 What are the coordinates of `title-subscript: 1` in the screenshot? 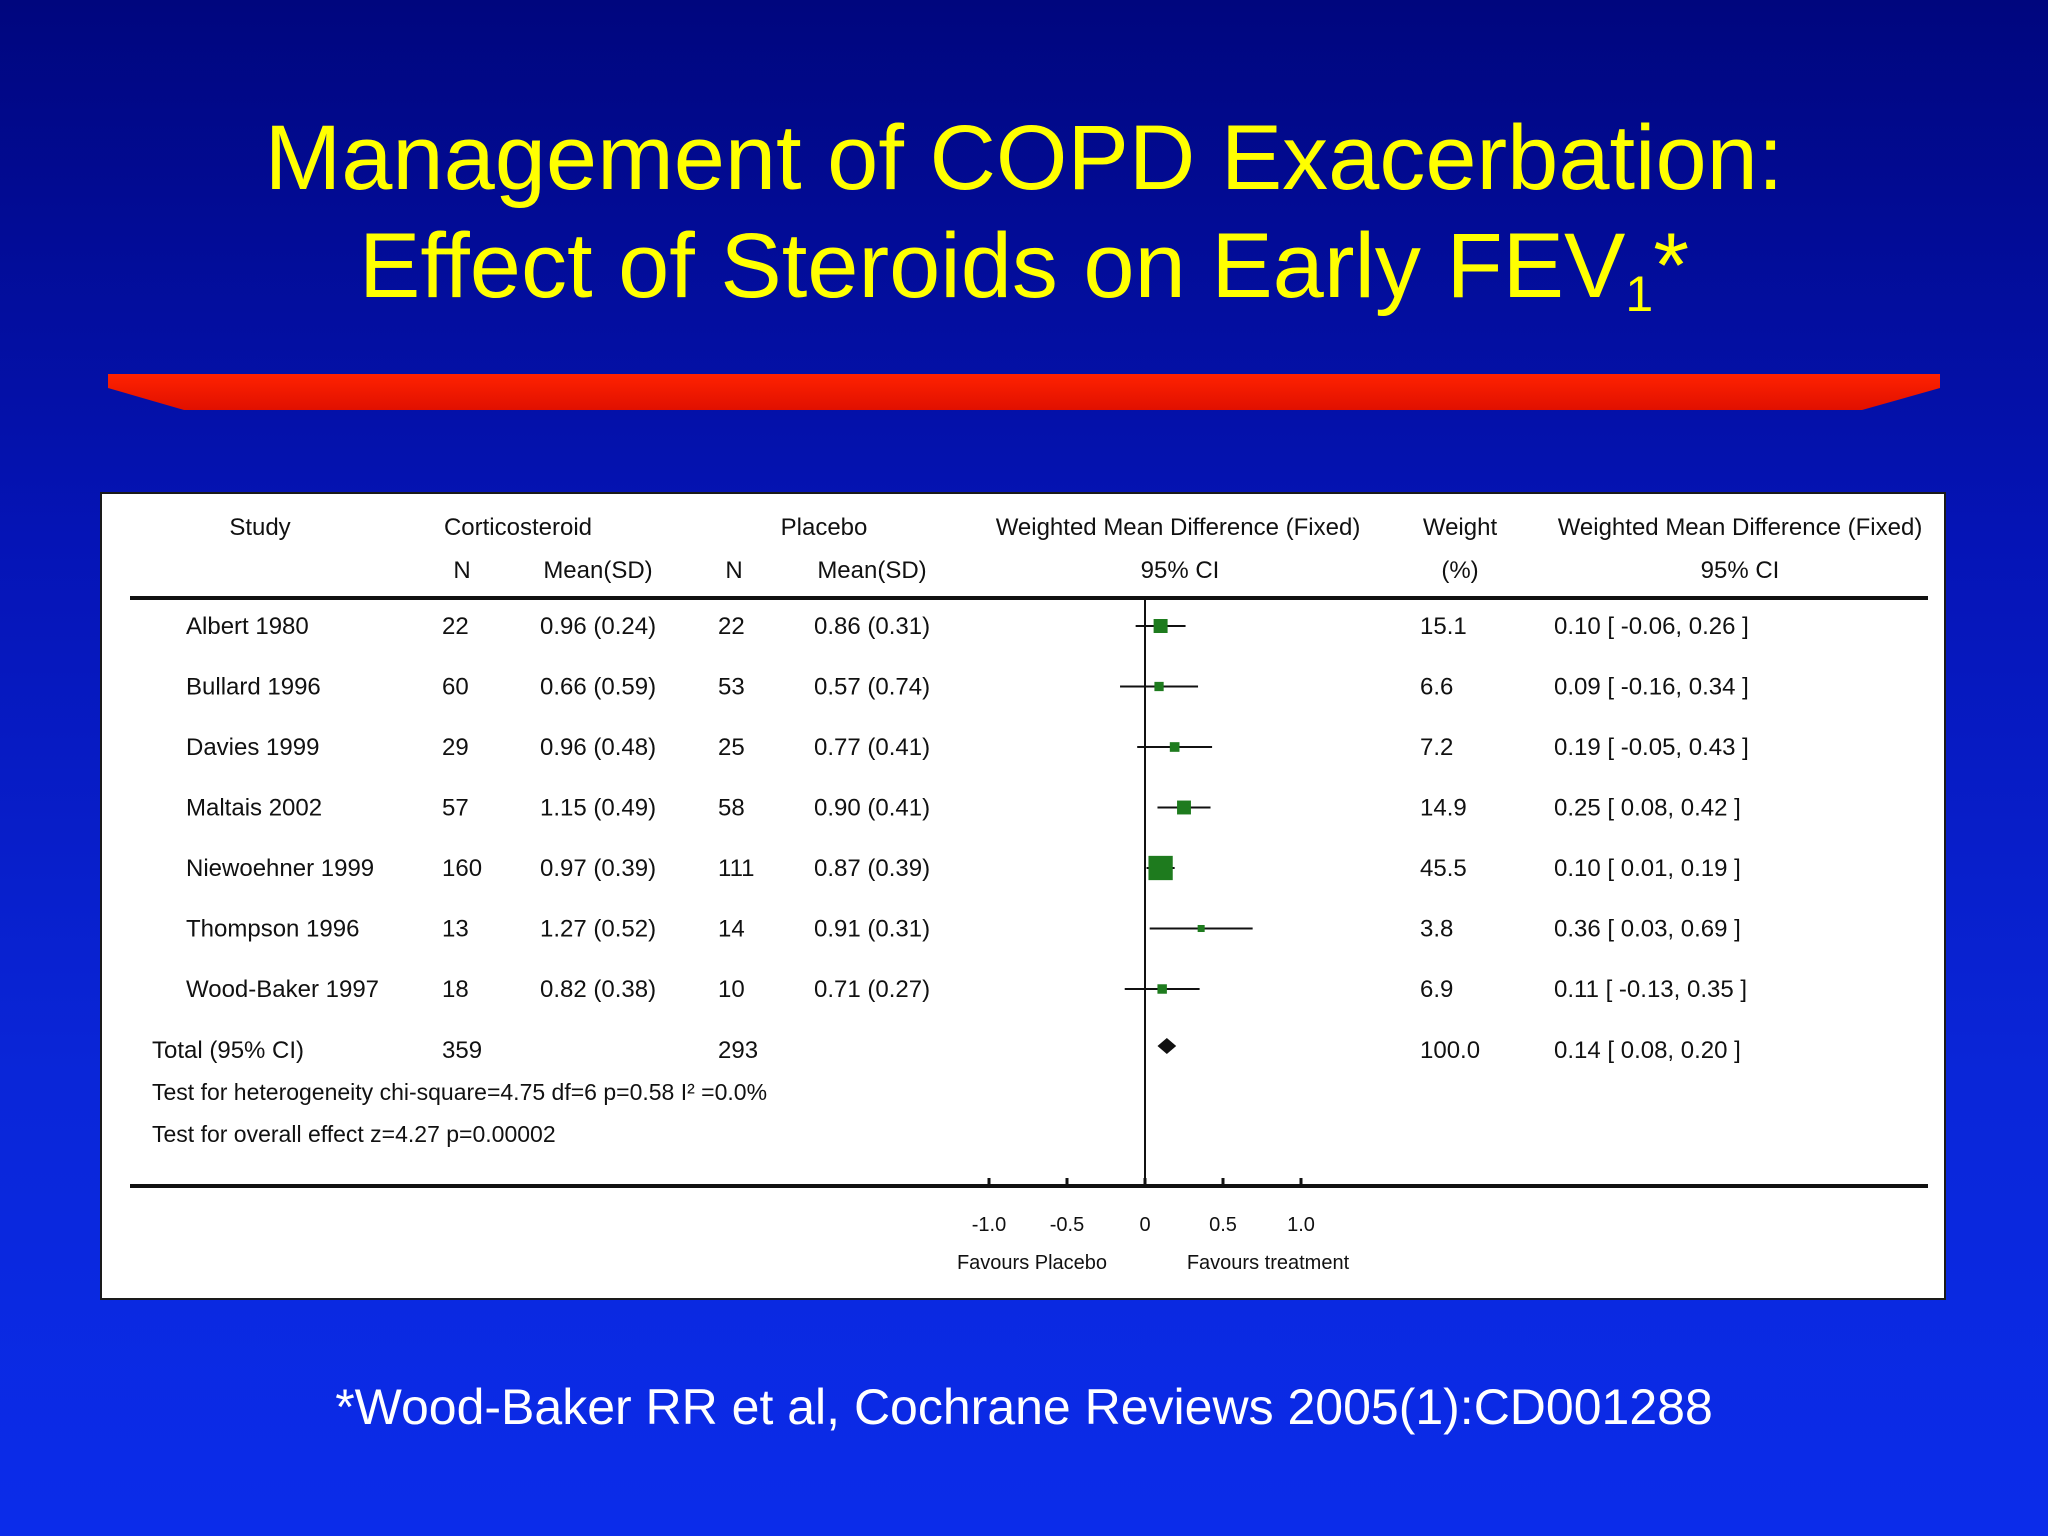 It's located at (1639, 294).